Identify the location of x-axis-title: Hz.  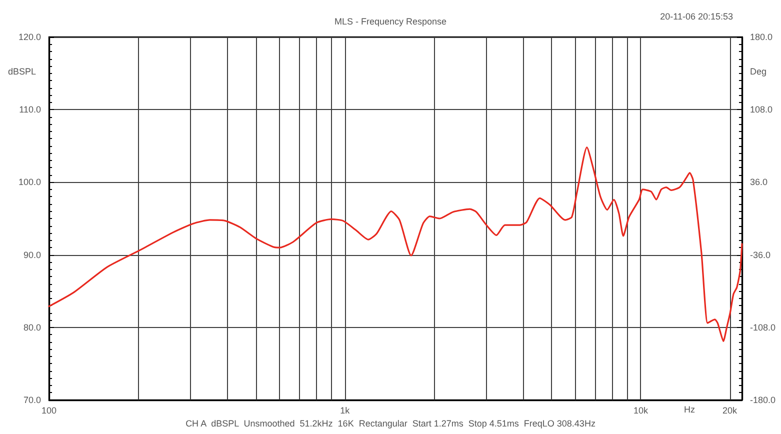
(690, 409).